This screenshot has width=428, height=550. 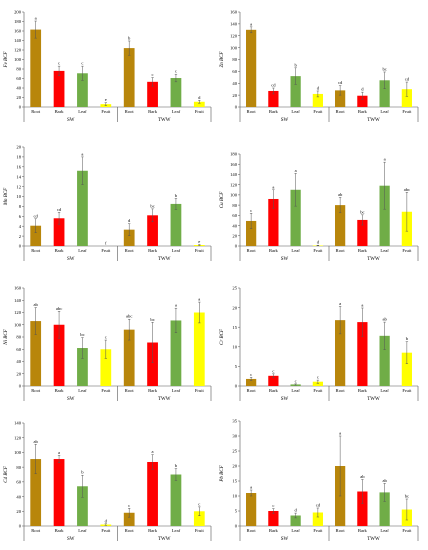 I want to click on y-axis-label: Fe BCF, so click(x=6, y=60).